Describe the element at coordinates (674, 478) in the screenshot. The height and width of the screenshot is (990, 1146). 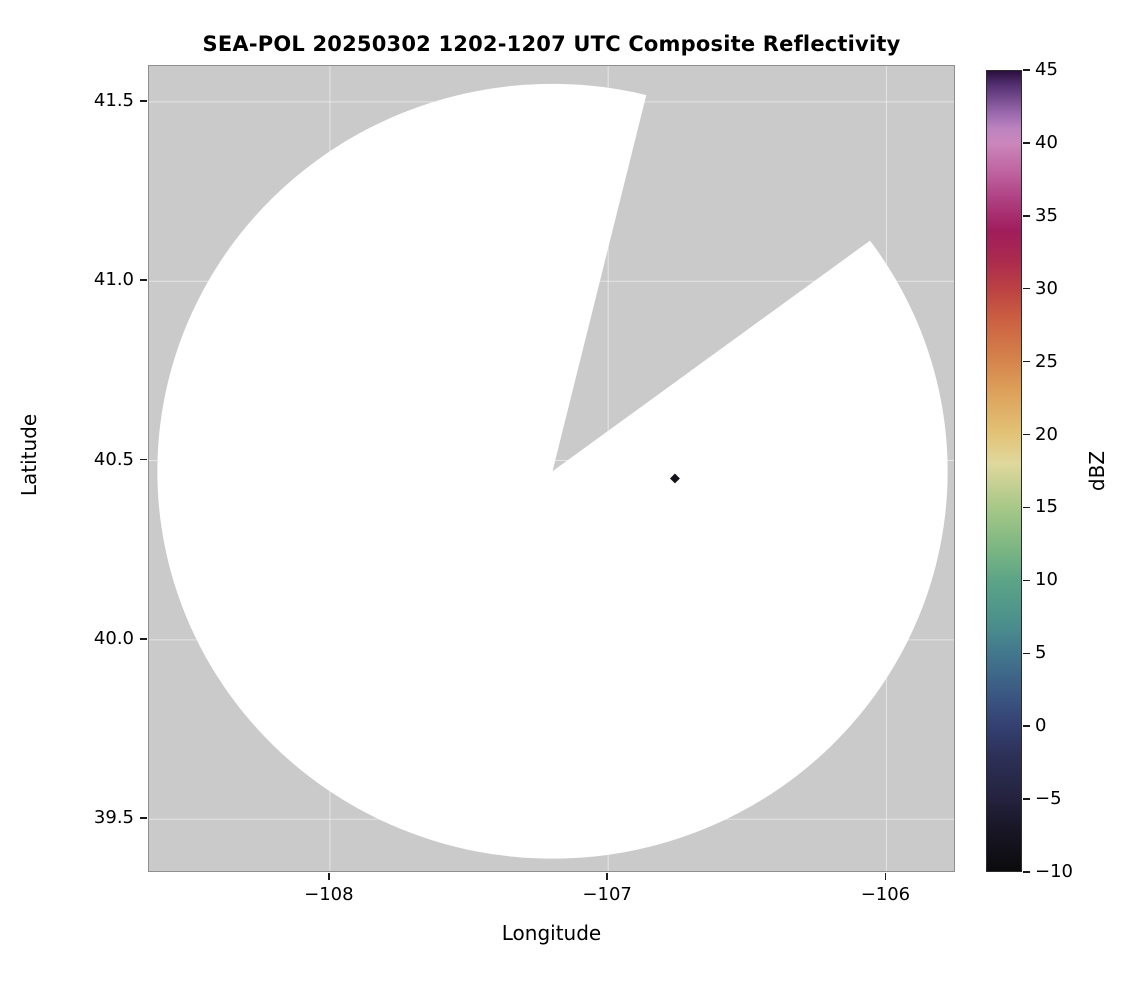
I see `echo-marker` at that location.